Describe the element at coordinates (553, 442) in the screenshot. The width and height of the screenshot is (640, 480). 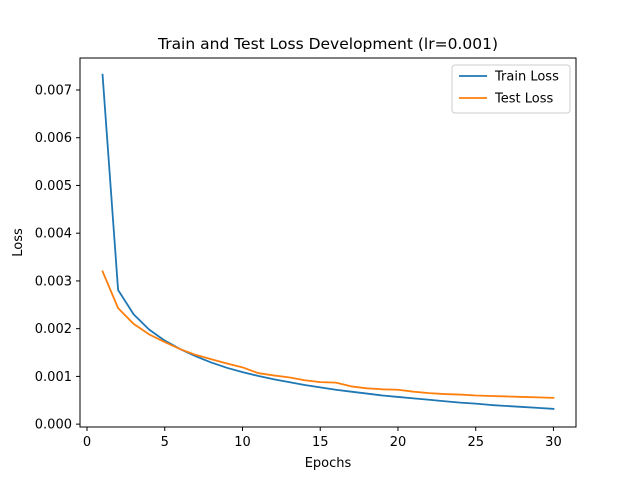
I see `x-tick-label: 30` at that location.